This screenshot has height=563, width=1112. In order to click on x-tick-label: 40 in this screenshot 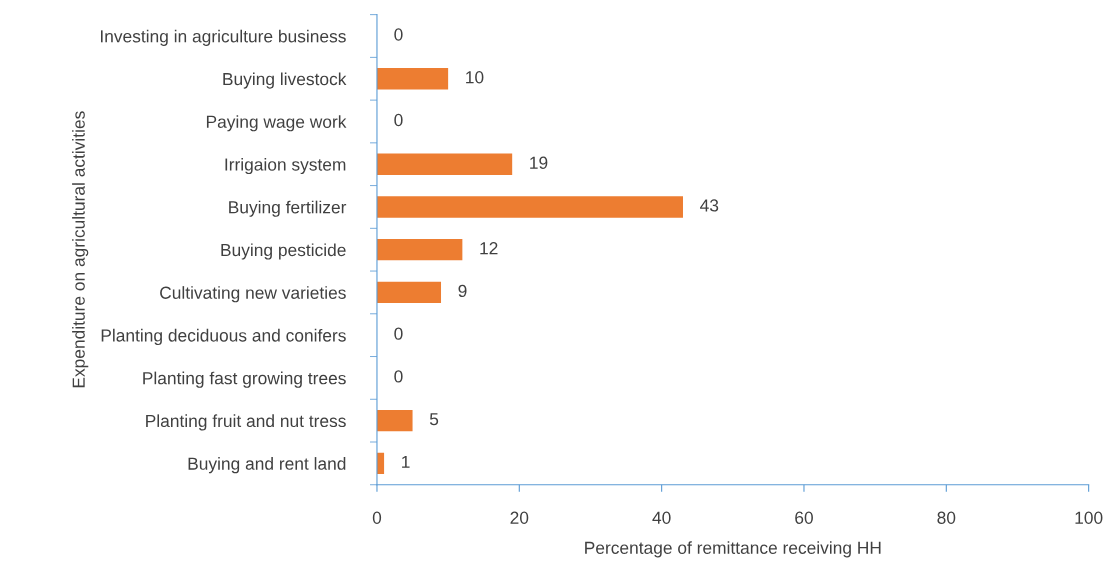, I will do `click(661, 517)`.